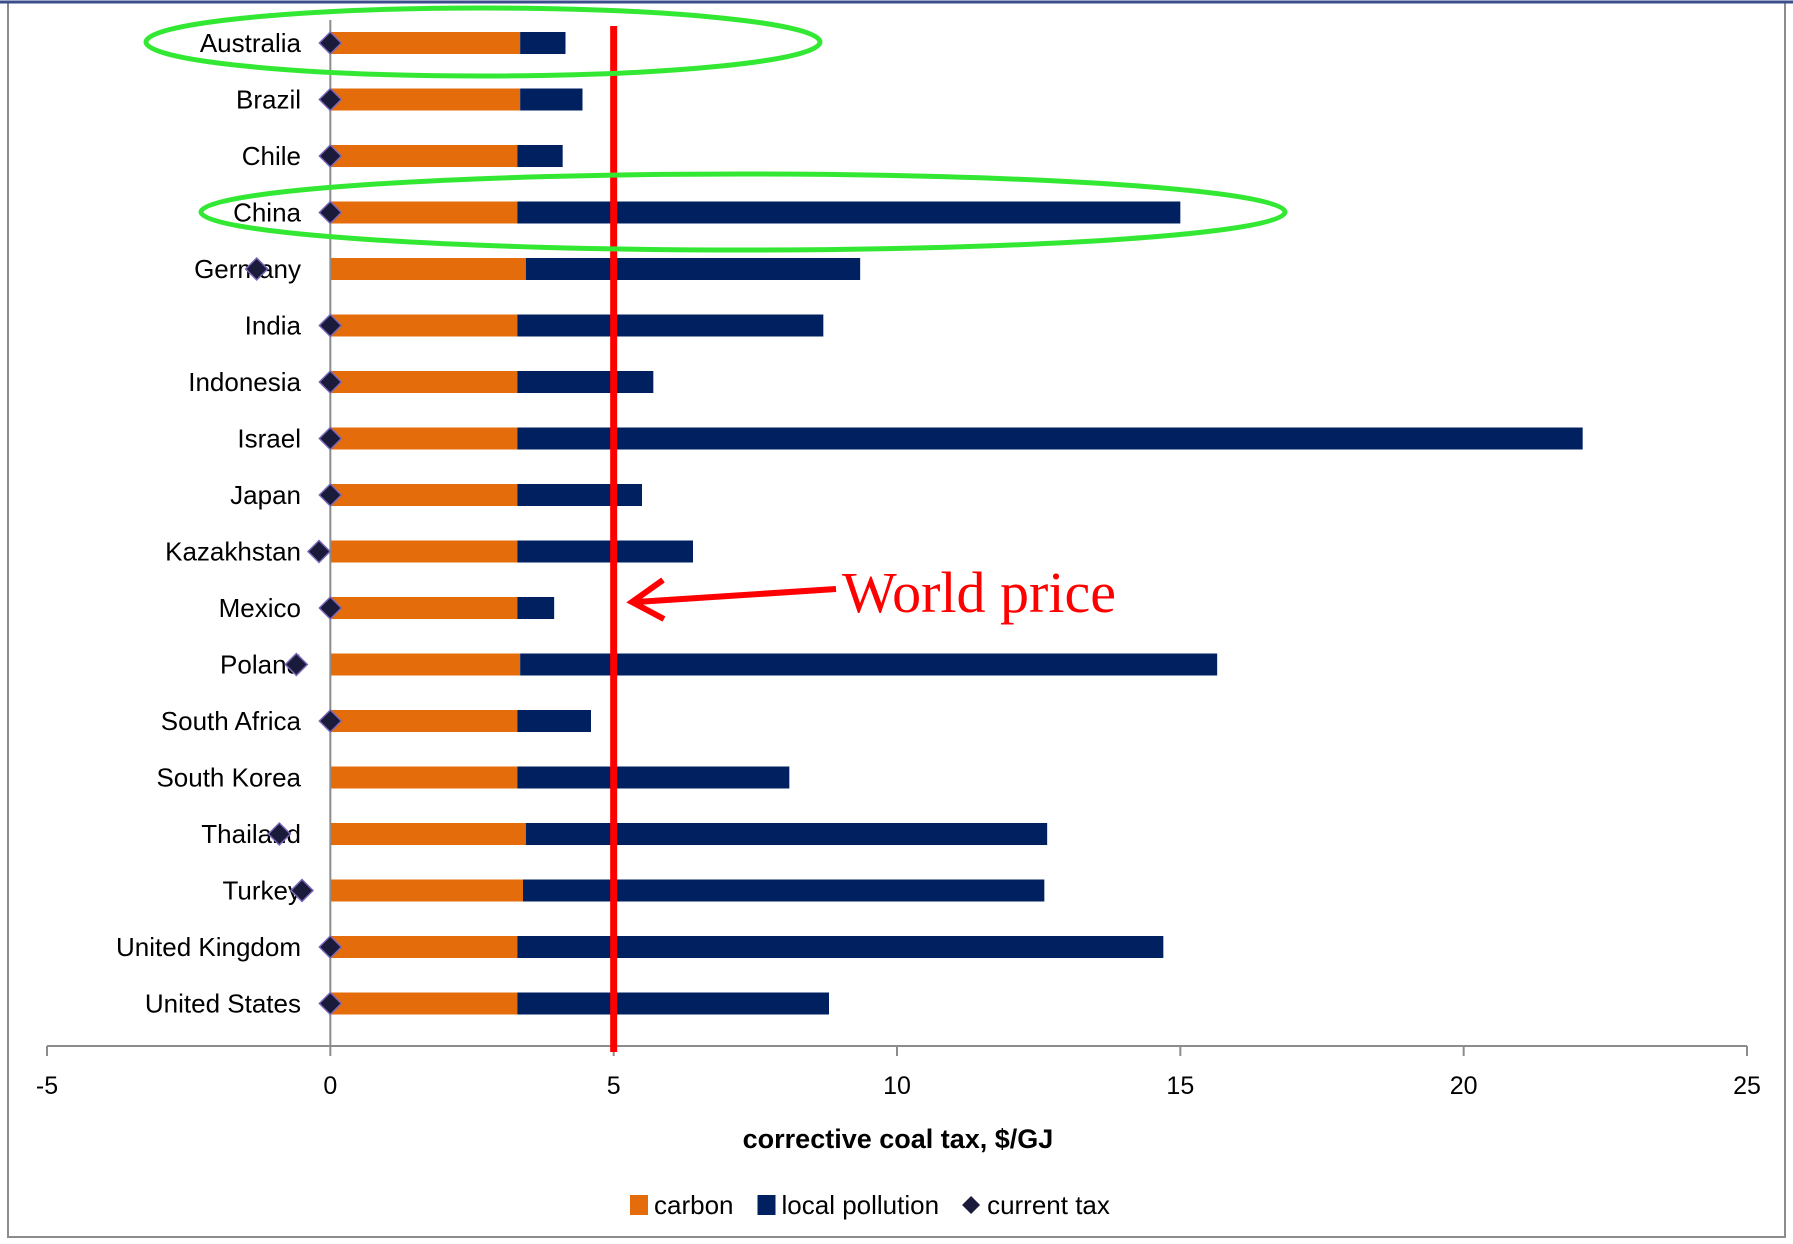  Describe the element at coordinates (715, 129) in the screenshot. I see `highlight-ellipses` at that location.